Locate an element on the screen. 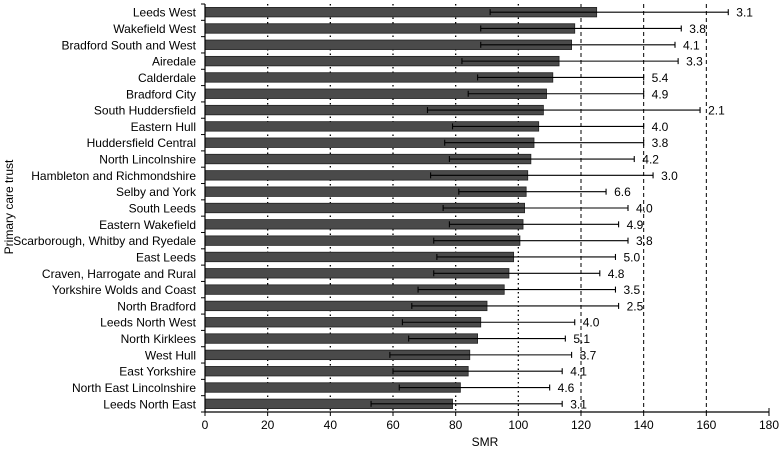  category-label: Craven, Harrogate and Rural is located at coordinates (119, 274).